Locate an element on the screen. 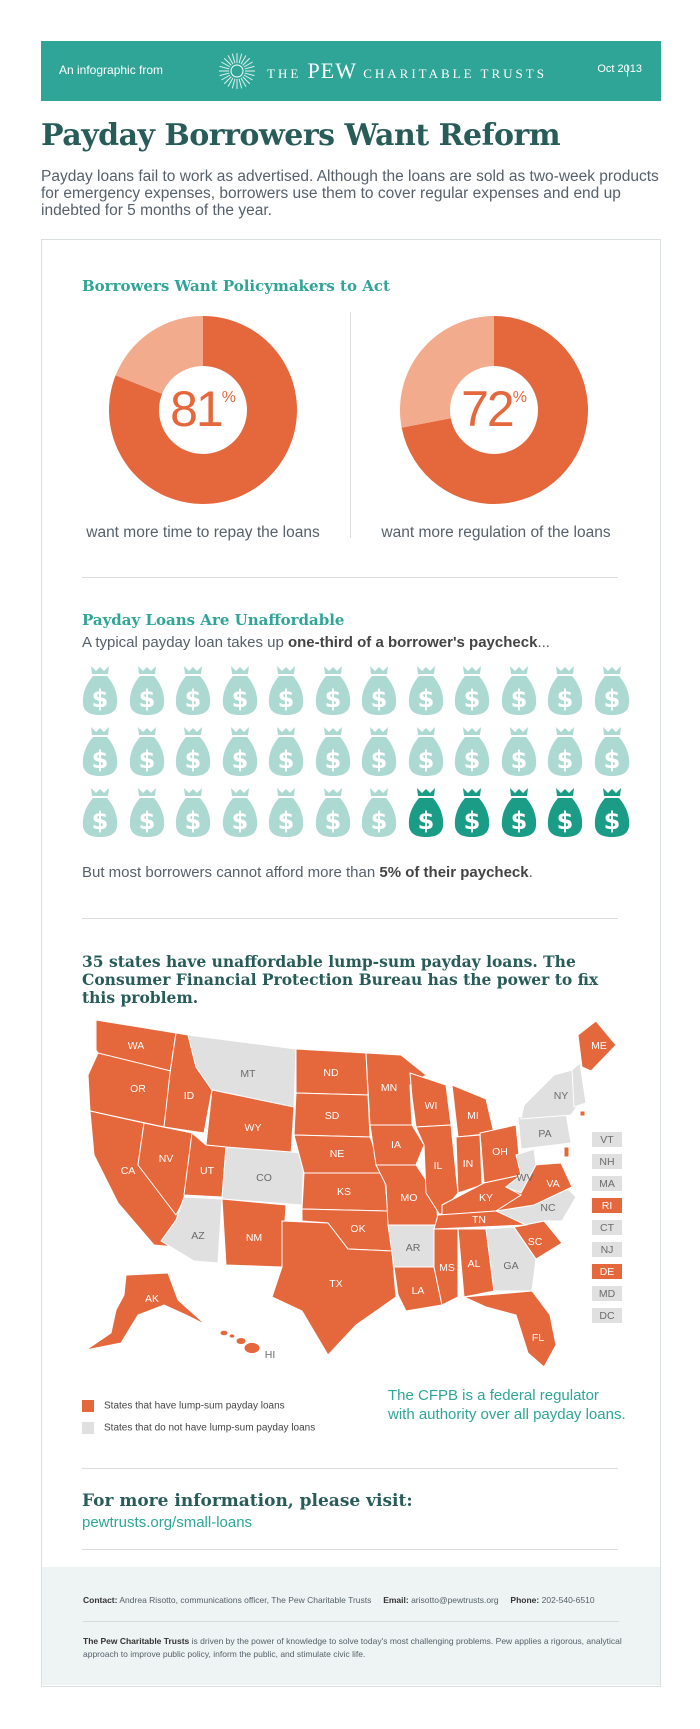  footer-email: arisotto@pewtrusts.org is located at coordinates (455, 1600).